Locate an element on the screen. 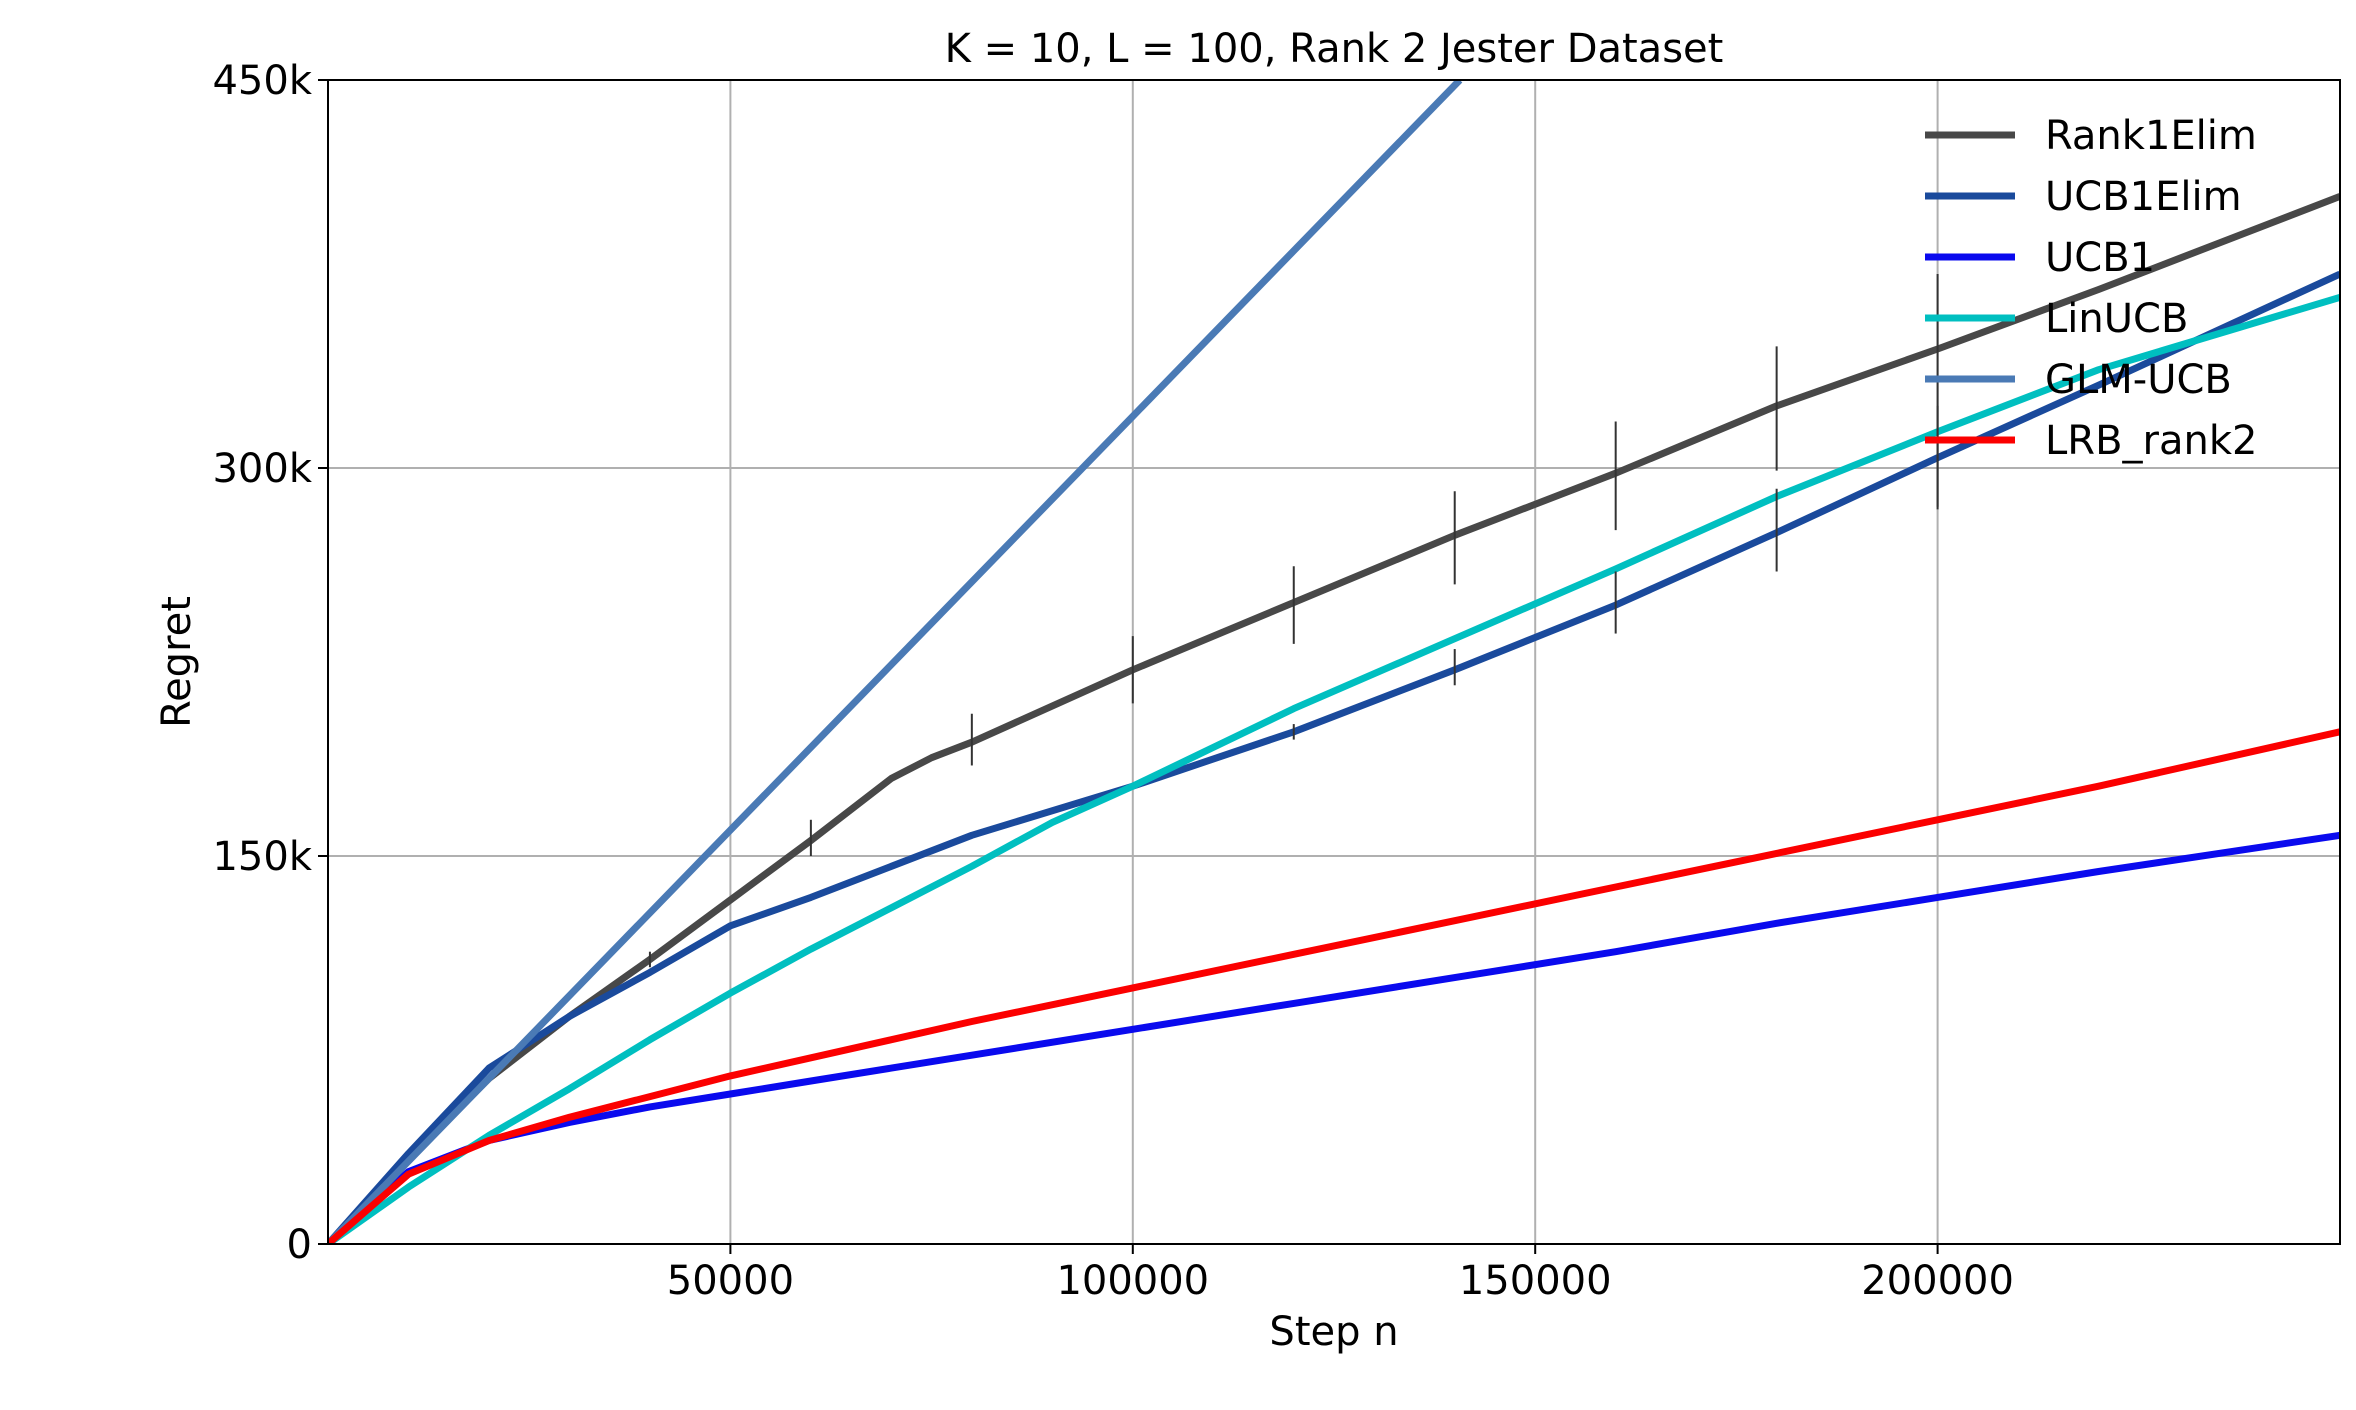 The height and width of the screenshot is (1410, 2356). y-tick-label-3: 450k is located at coordinates (262, 81).